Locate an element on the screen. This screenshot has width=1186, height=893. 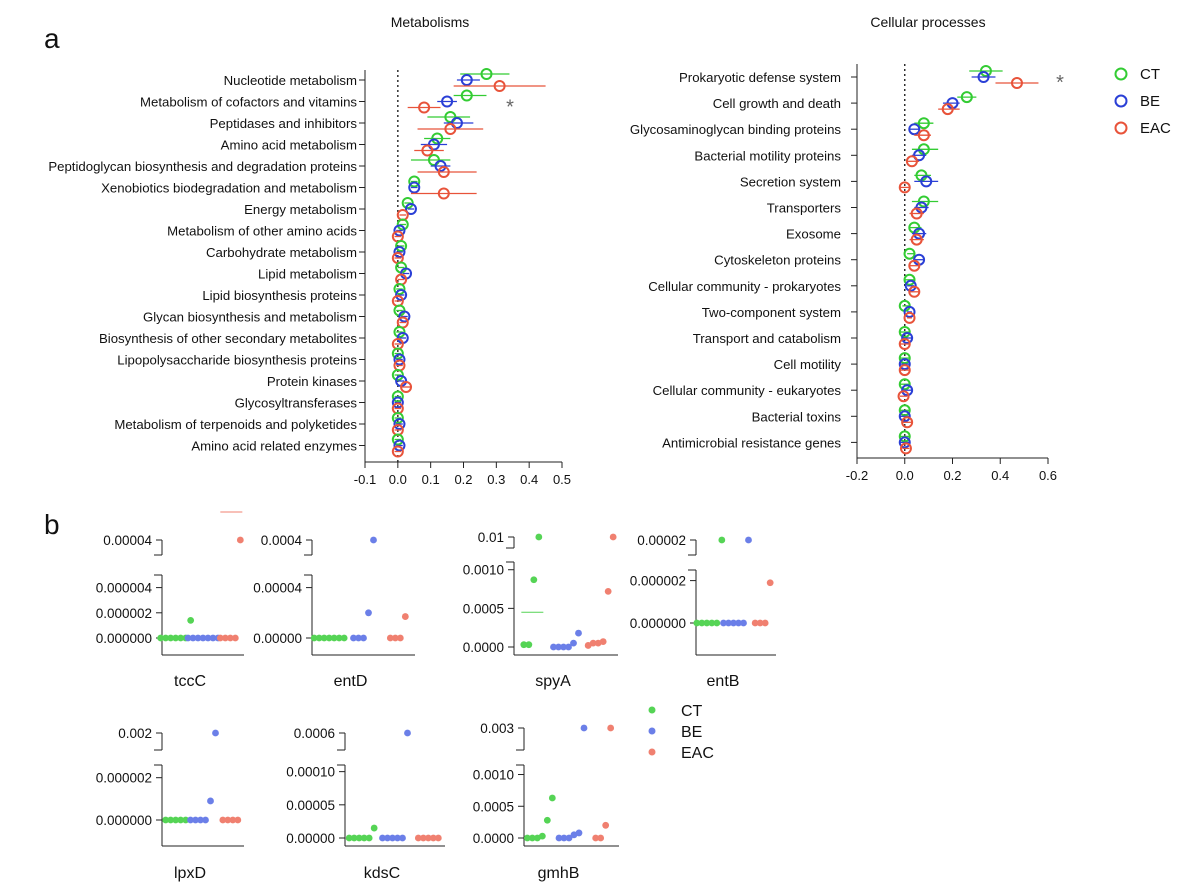
row-label-lipopolysaccharide-biosynthesis-proteins: Lipopolysaccharide biosynthesis proteins is located at coordinates (237, 360).